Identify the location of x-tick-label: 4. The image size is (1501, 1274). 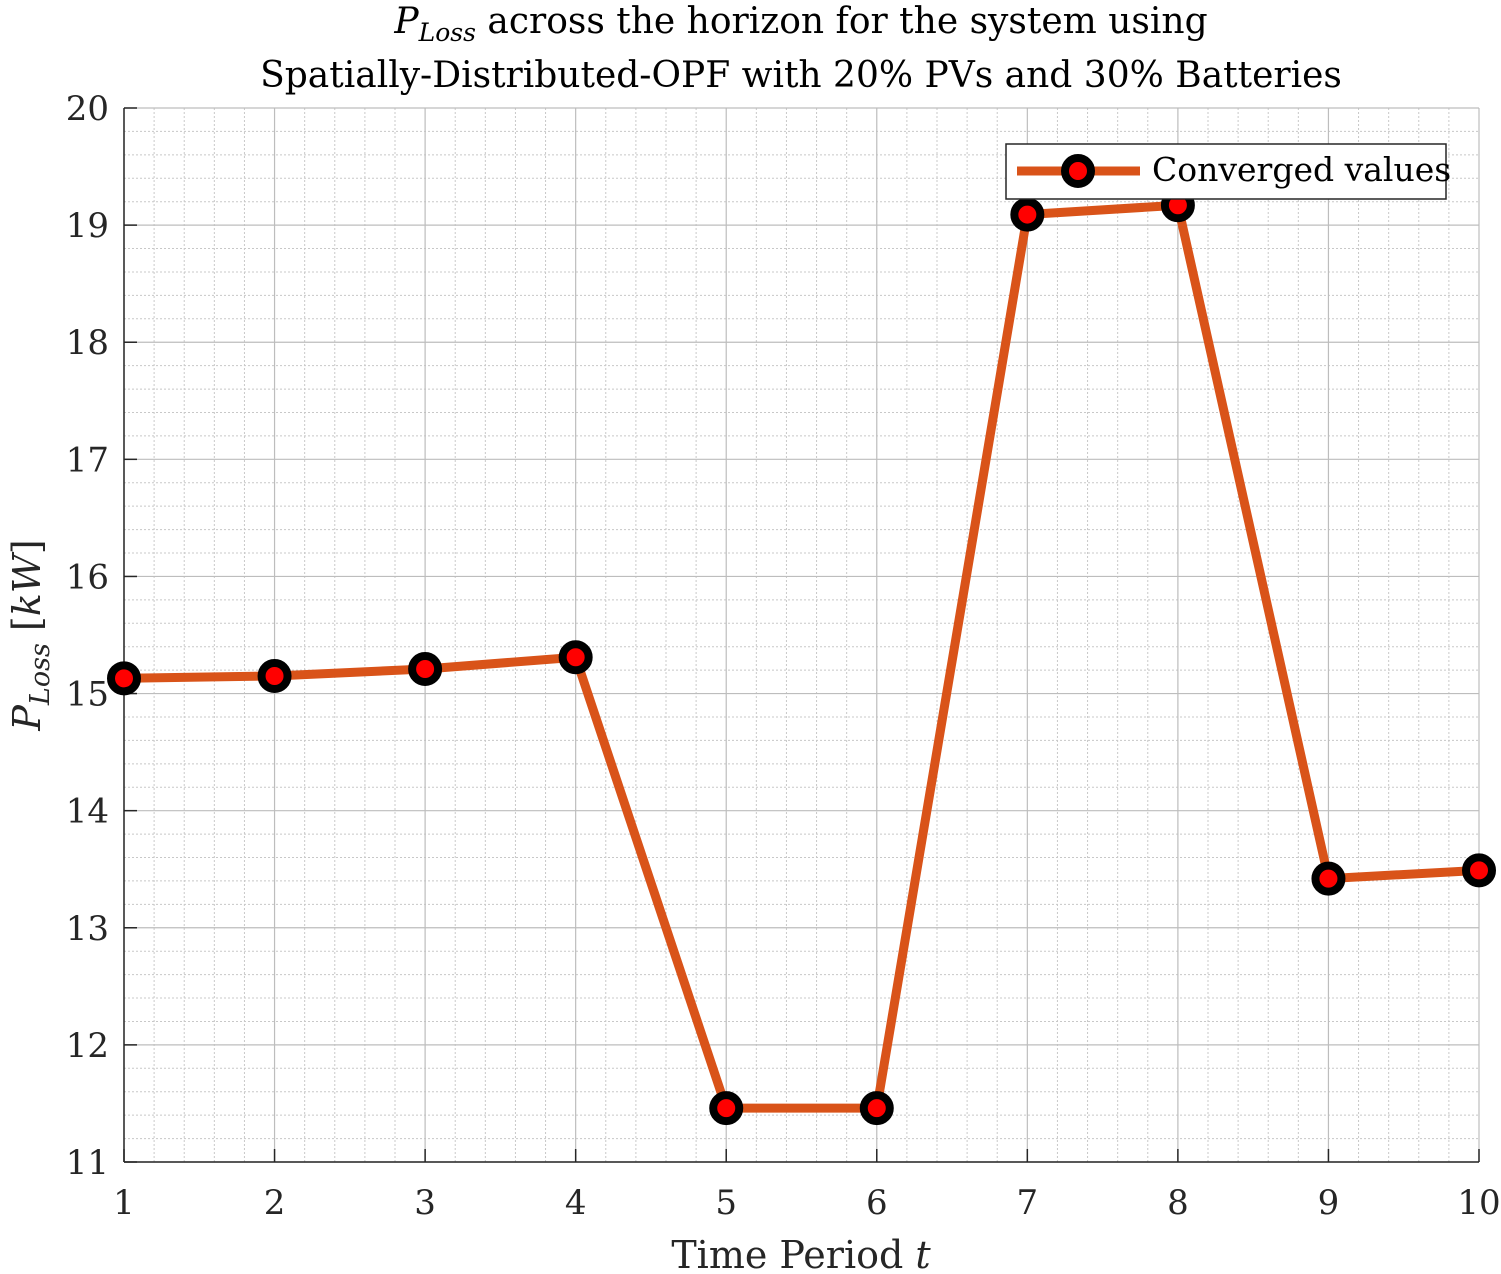
(576, 1203).